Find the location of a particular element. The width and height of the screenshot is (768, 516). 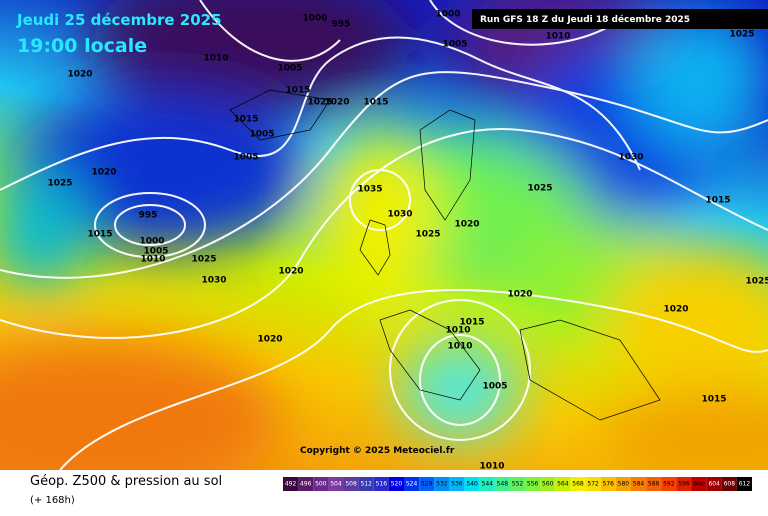

colorbar-label: 576 is located at coordinates (609, 484).